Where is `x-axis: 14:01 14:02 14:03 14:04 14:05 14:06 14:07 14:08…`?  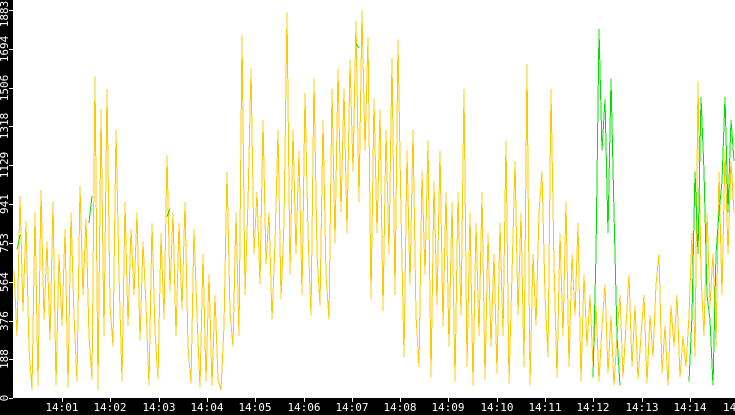 x-axis: 14:01 14:02 14:03 14:04 14:05 14:06 14:07 14:08… is located at coordinates (367, 406).